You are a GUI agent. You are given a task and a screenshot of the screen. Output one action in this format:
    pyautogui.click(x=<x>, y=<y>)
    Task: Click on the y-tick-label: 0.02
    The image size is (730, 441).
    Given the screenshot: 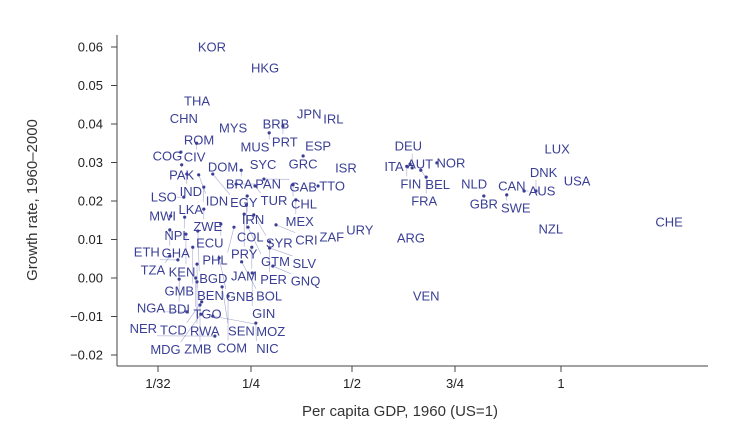 What is the action you would take?
    pyautogui.click(x=90, y=201)
    